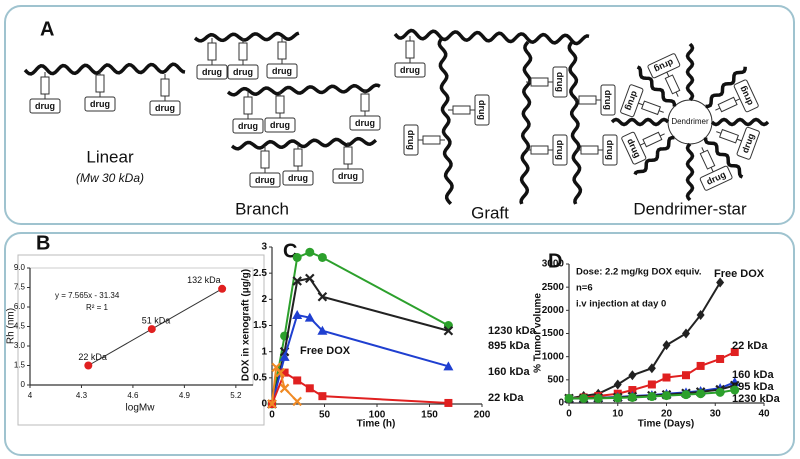  I want to click on y-tick-label: 3.0, so click(20, 345).